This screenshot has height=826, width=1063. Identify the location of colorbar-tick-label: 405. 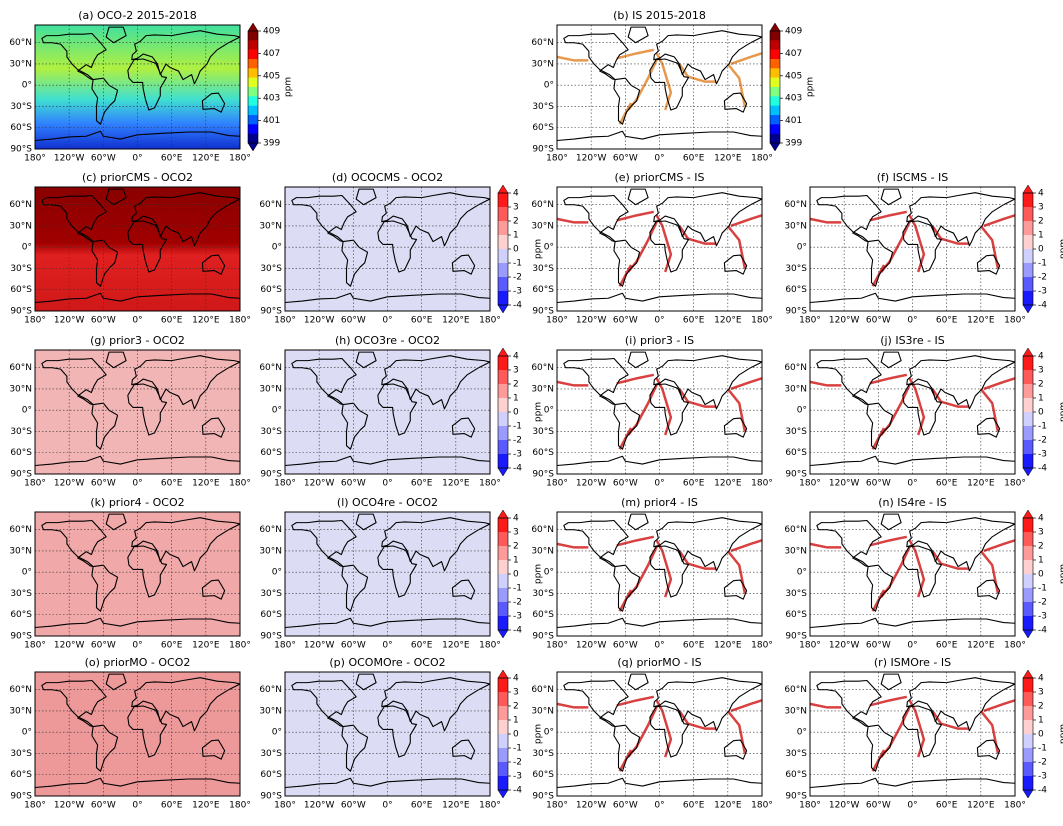
(793, 76).